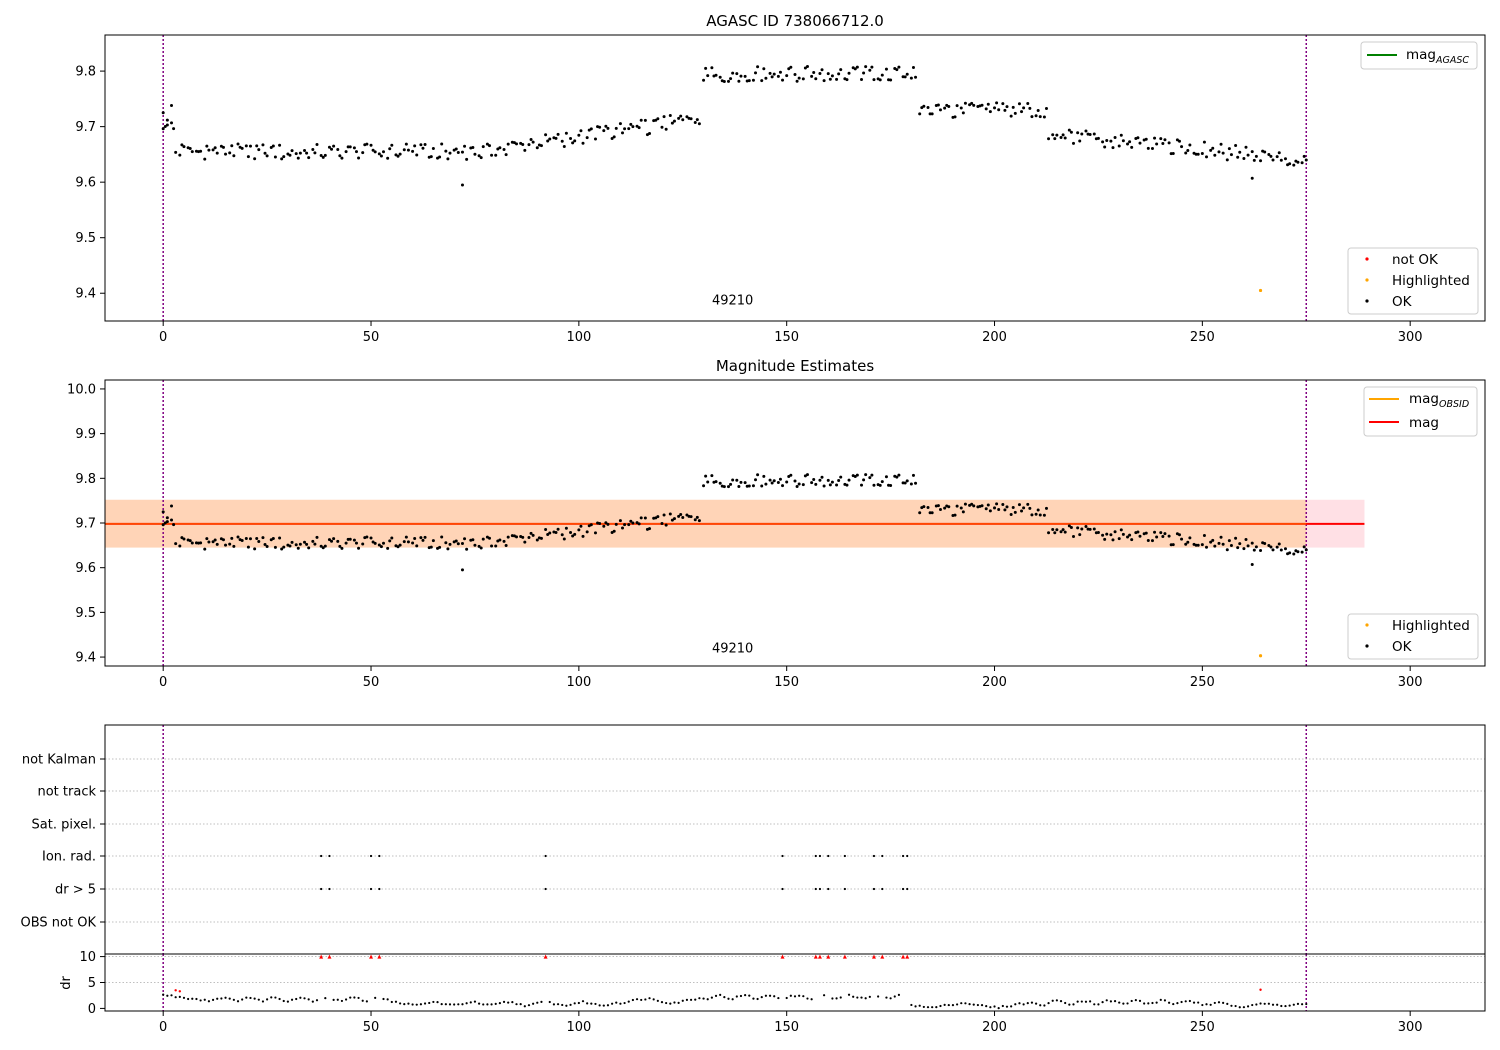  What do you see at coordinates (732, 649) in the screenshot?
I see `panel2-obsid-annotation: 49210` at bounding box center [732, 649].